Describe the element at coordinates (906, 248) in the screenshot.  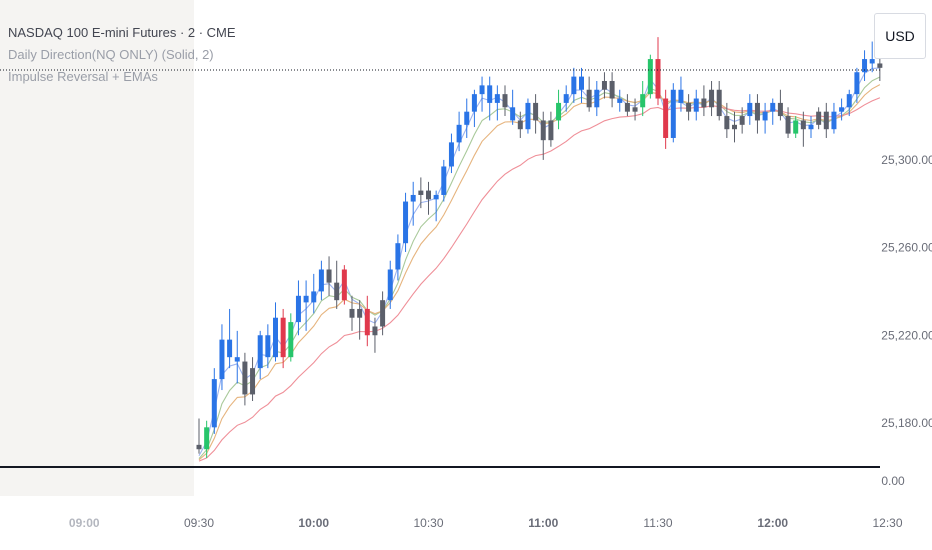
I see `price-tick-label: 25,260.00` at that location.